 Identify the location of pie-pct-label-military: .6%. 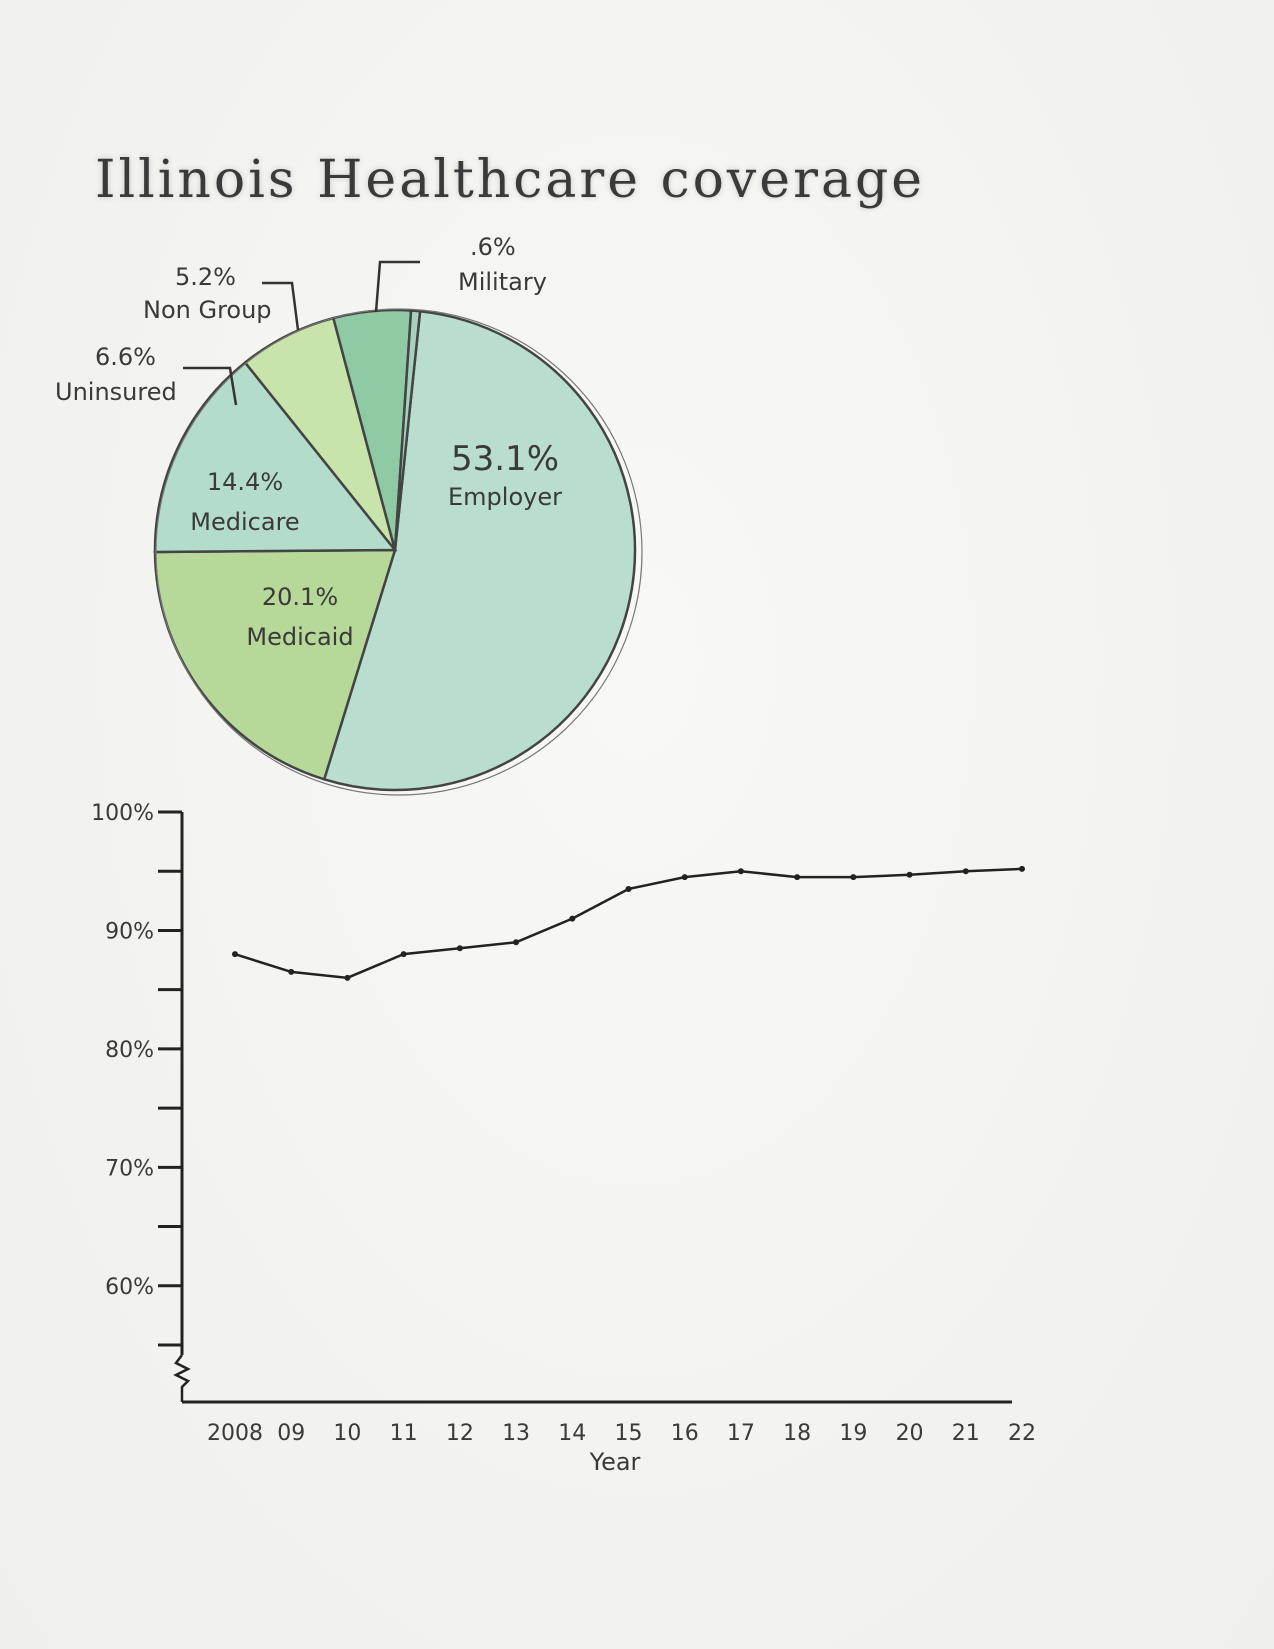
(493, 247).